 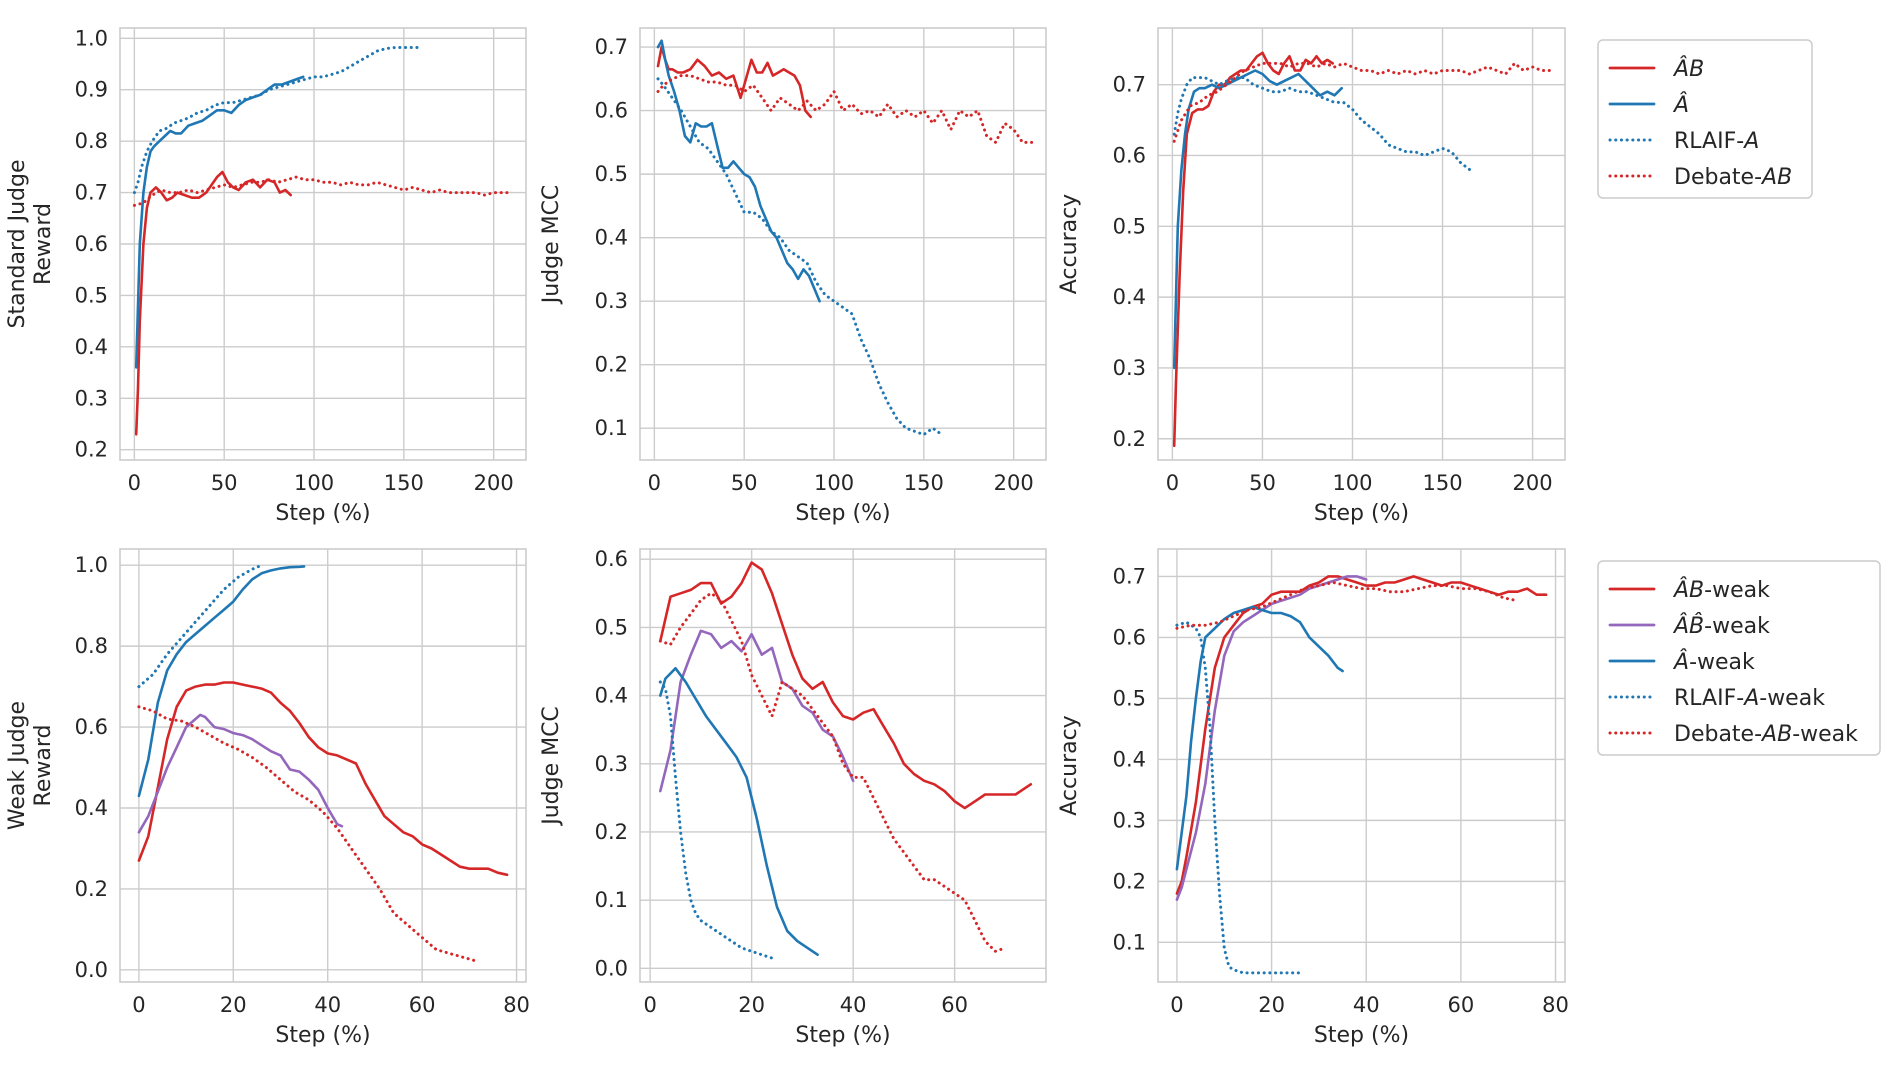 I want to click on legend-label: ÂB, so click(x=1688, y=69).